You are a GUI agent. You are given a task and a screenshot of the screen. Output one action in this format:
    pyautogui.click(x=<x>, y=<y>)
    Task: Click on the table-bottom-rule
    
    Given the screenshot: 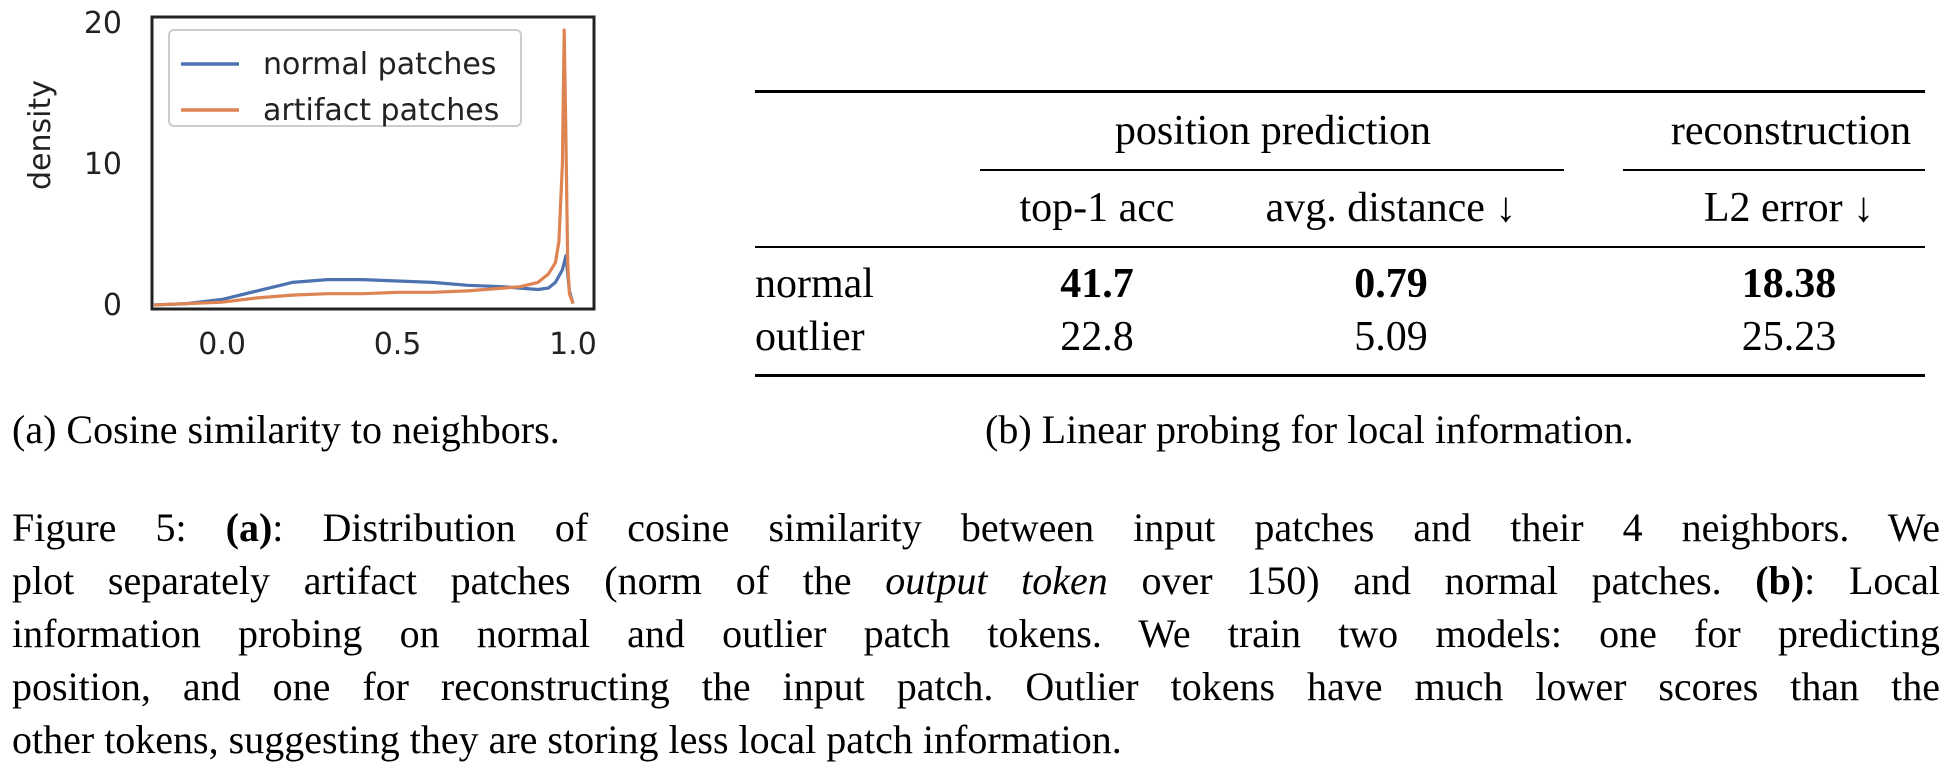 What is the action you would take?
    pyautogui.click(x=1340, y=375)
    